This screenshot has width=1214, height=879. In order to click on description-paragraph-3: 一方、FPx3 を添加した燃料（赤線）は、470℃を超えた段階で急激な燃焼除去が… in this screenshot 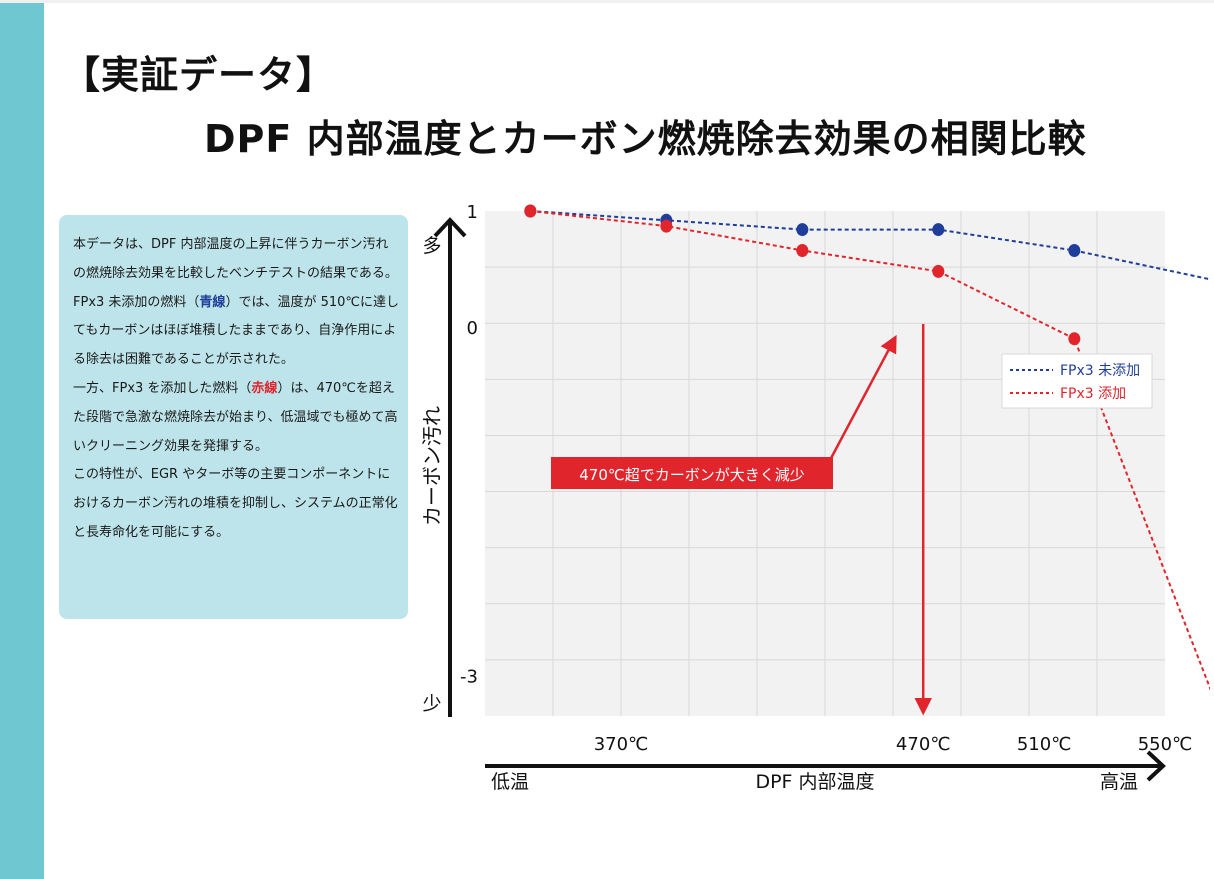, I will do `click(236, 418)`.